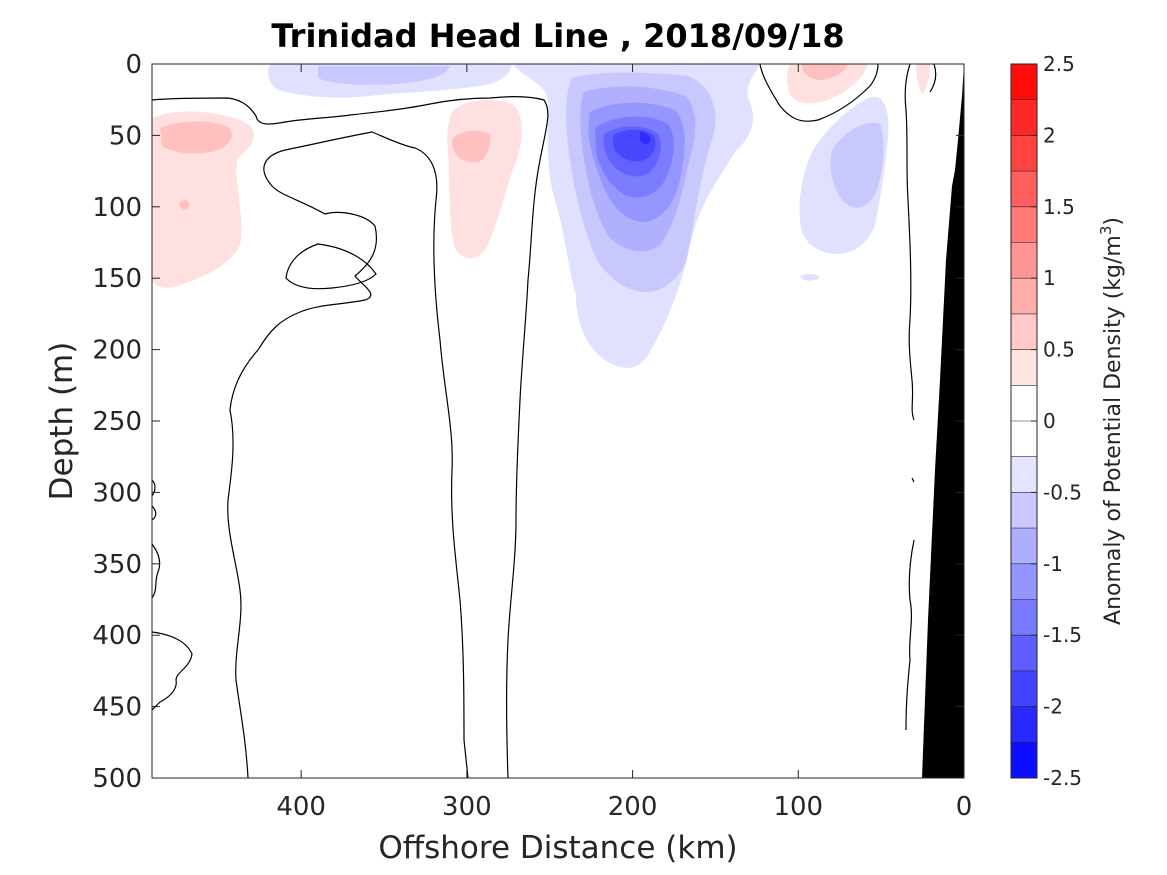 The height and width of the screenshot is (875, 1167). I want to click on y-tick-label: 50, so click(125, 136).